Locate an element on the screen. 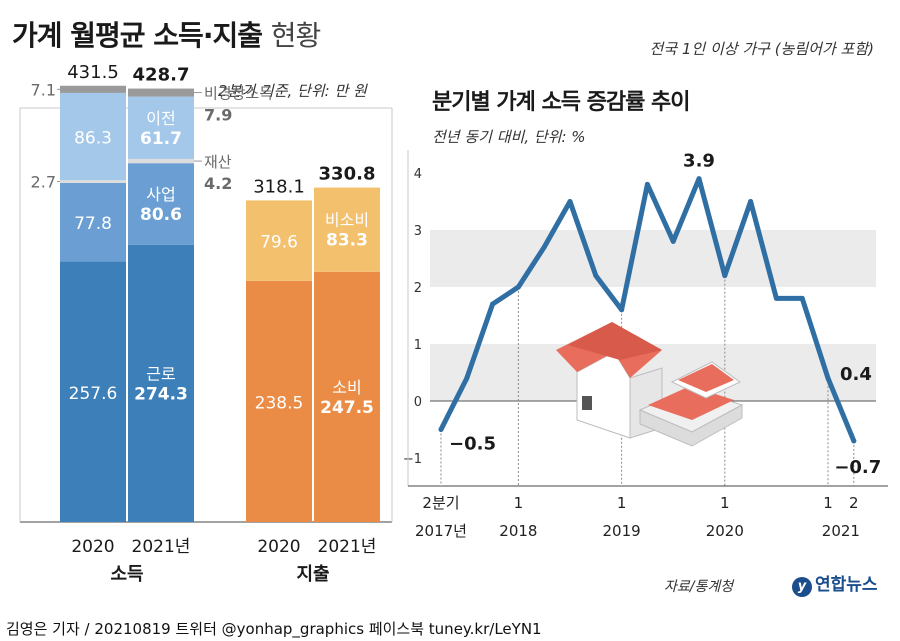 This screenshot has height=641, width=900. x-tick-year: 2019 is located at coordinates (622, 531).